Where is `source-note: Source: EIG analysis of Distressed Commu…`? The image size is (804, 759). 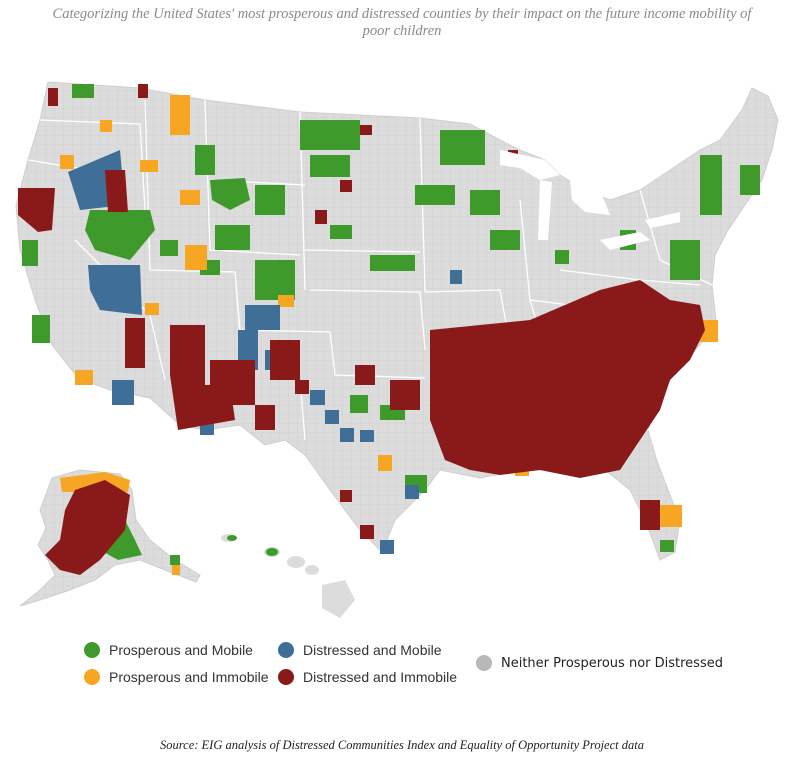
source-note: Source: EIG analysis of Distressed Commu… is located at coordinates (402, 745).